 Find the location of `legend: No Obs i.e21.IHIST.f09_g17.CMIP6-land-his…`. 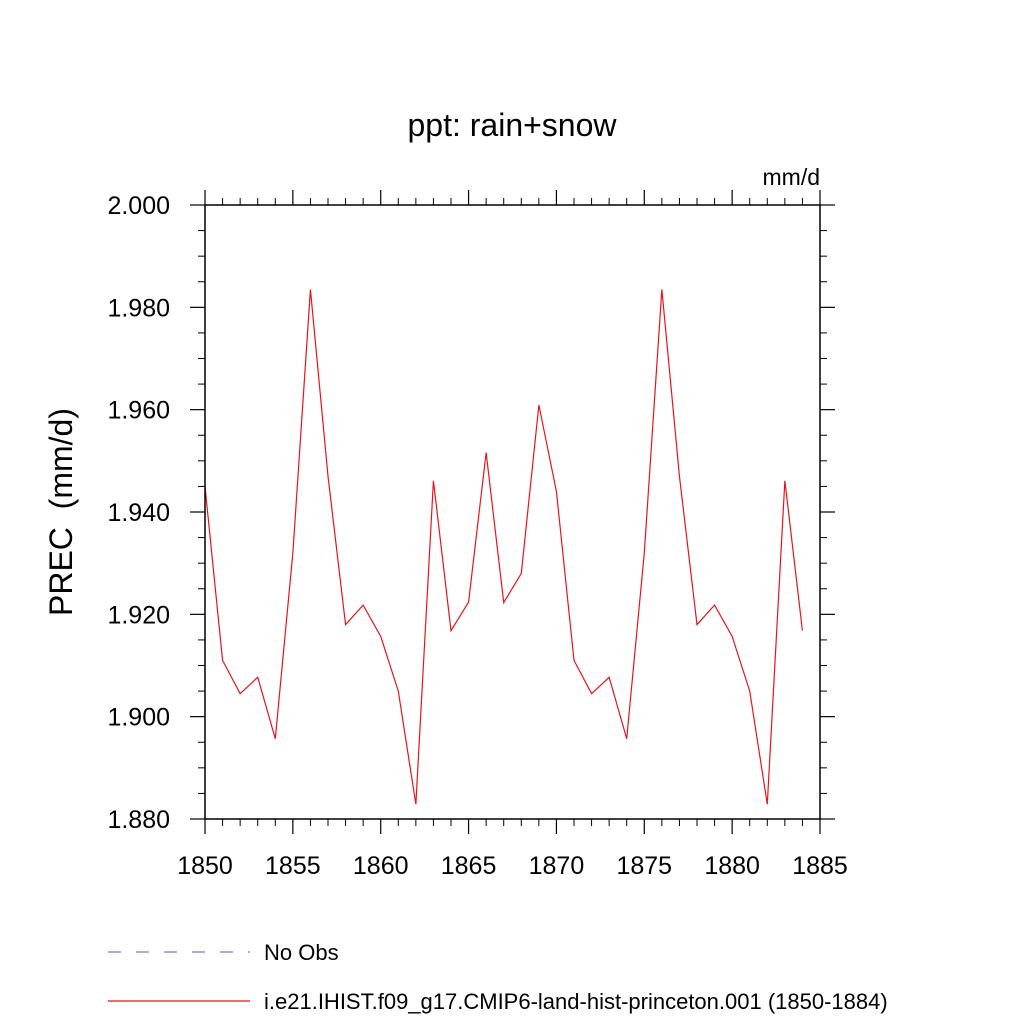

legend: No Obs i.e21.IHIST.f09_g17.CMIP6-land-his… is located at coordinates (498, 977).